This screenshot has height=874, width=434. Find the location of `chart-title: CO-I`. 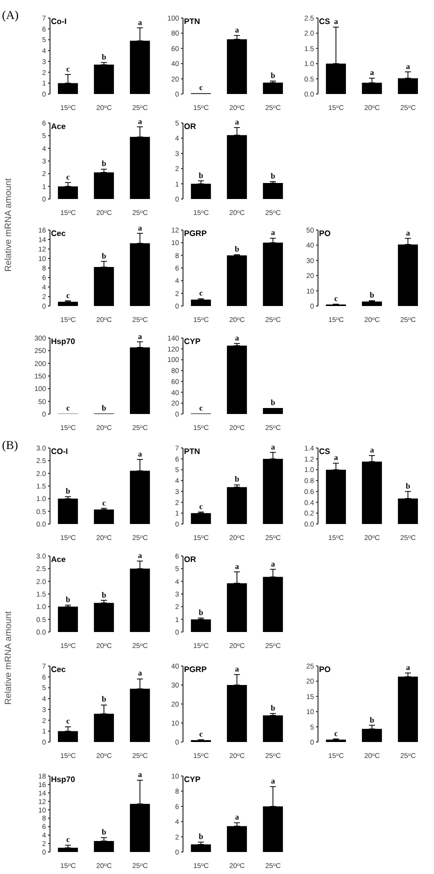

chart-title: CO-I is located at coordinates (59, 451).